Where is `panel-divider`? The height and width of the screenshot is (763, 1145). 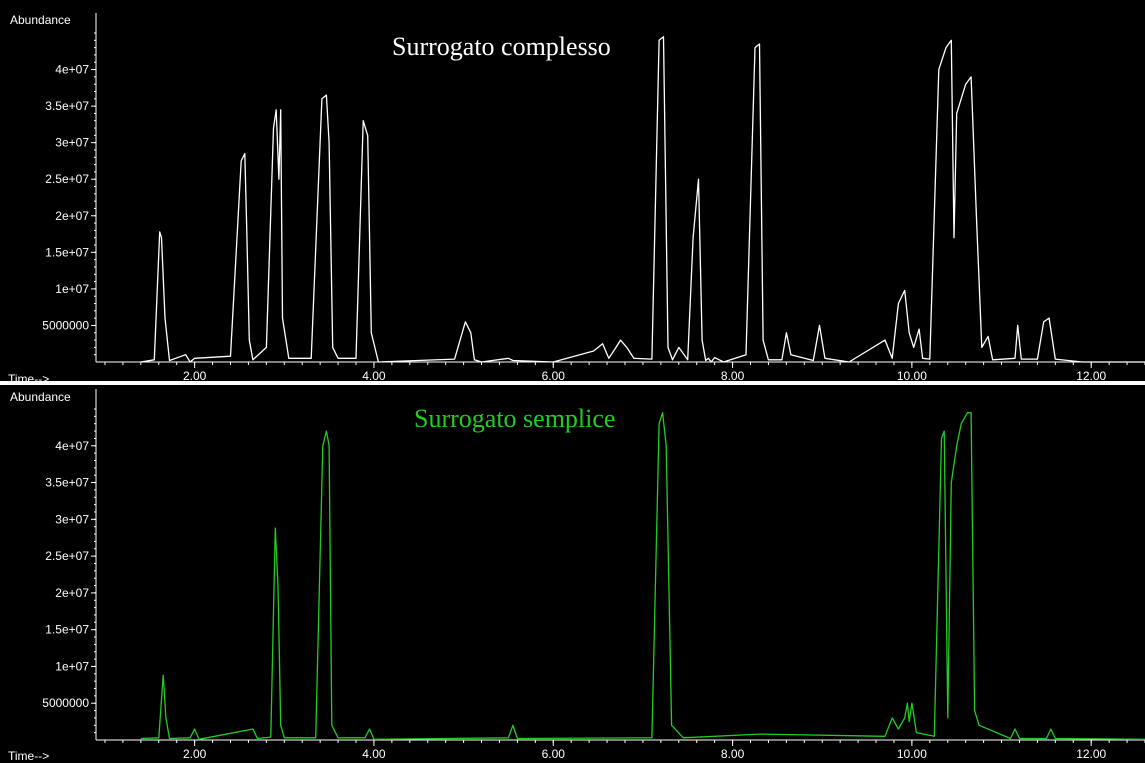
panel-divider is located at coordinates (572, 383).